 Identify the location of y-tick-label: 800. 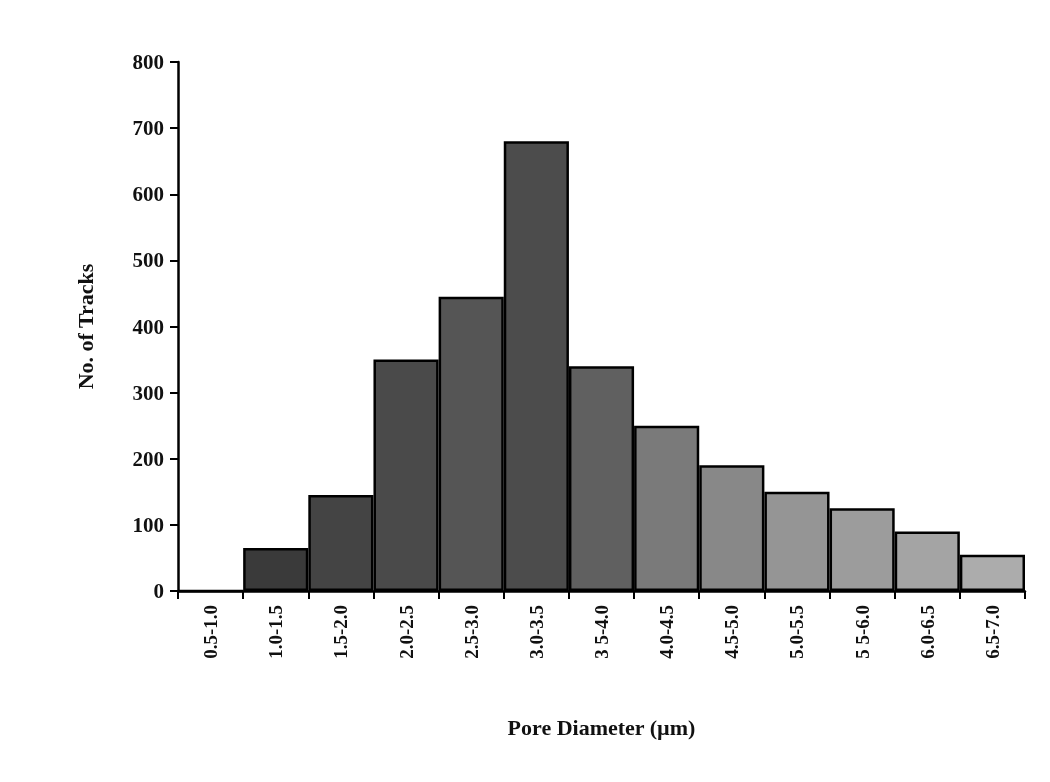
(148, 62).